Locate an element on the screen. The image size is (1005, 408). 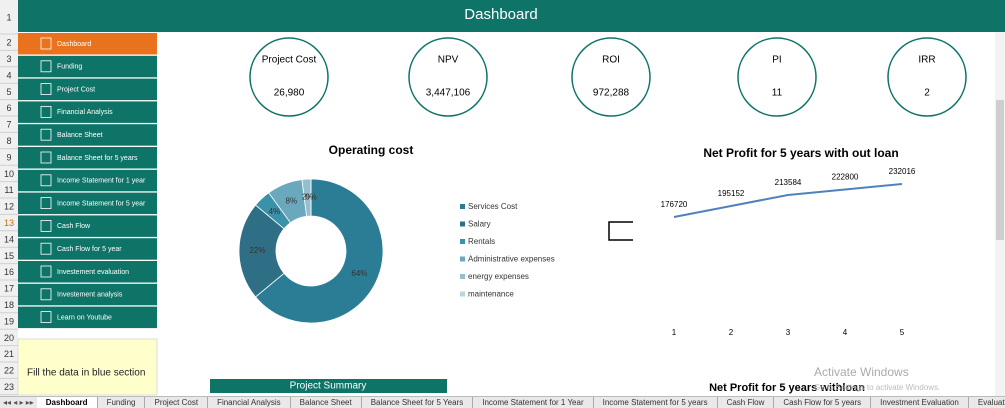
summary-bar is located at coordinates (328, 386).